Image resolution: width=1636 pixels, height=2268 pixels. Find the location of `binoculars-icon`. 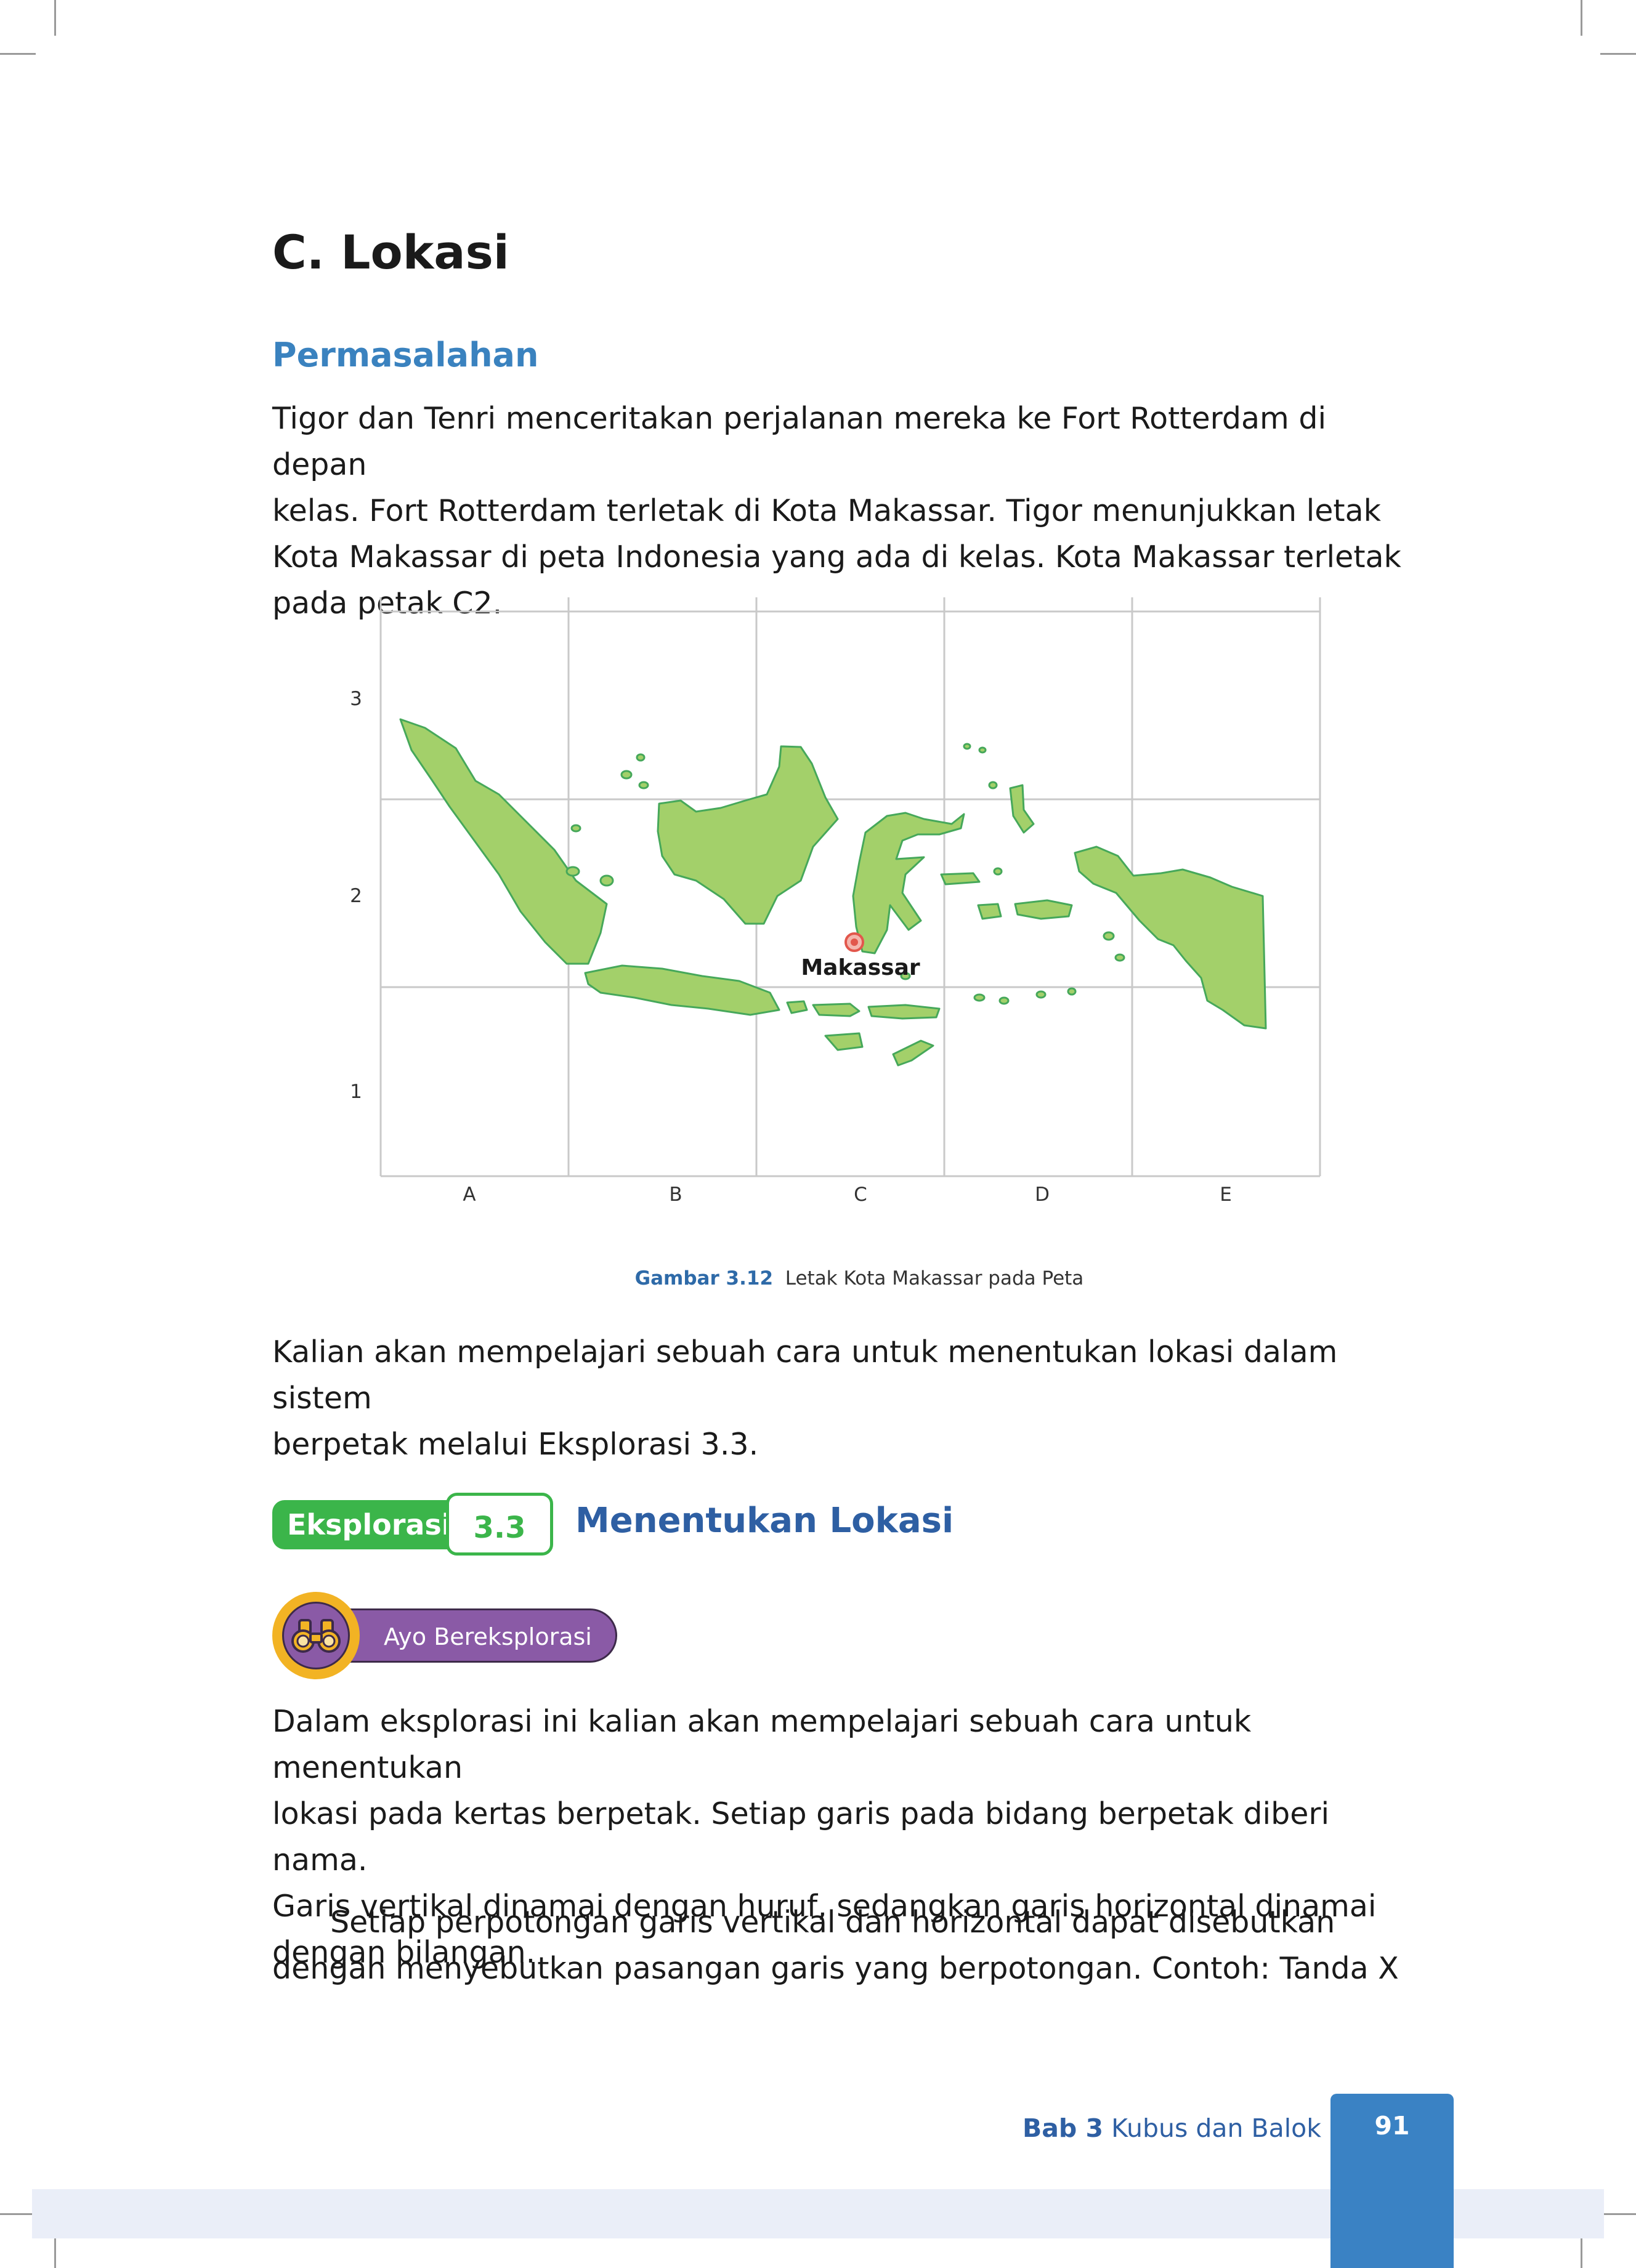

binoculars-icon is located at coordinates (316, 1636).